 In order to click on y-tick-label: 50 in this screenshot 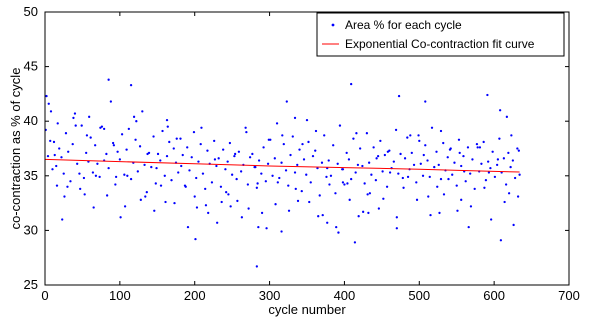, I will do `click(31, 11)`.